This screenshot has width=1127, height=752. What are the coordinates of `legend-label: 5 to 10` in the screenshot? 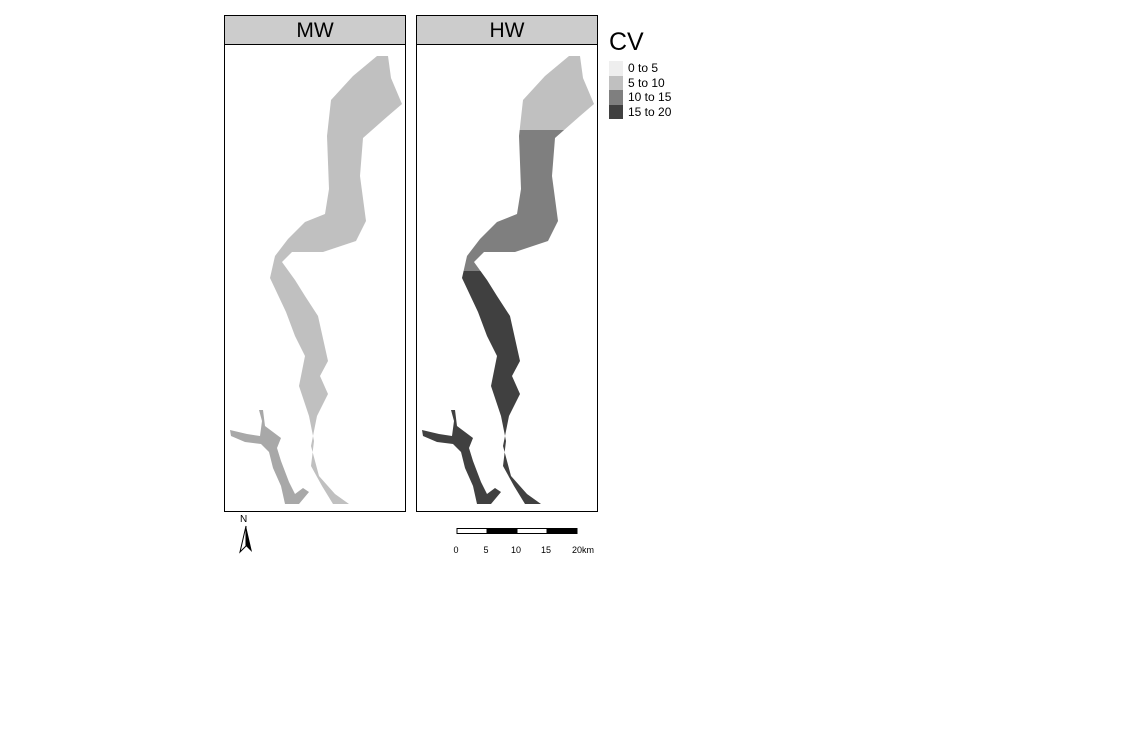 It's located at (646, 82).